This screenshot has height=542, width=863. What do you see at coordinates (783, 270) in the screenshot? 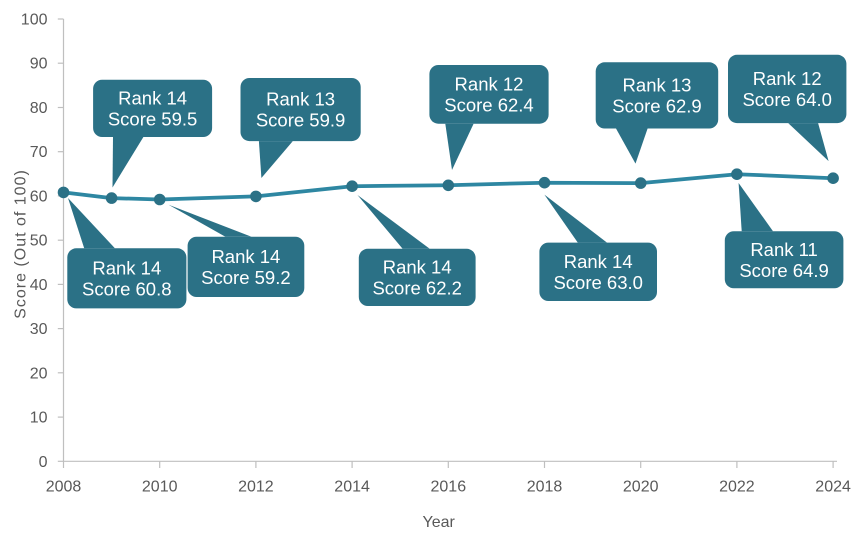
I see `svg-text: Score 64.9` at bounding box center [783, 270].